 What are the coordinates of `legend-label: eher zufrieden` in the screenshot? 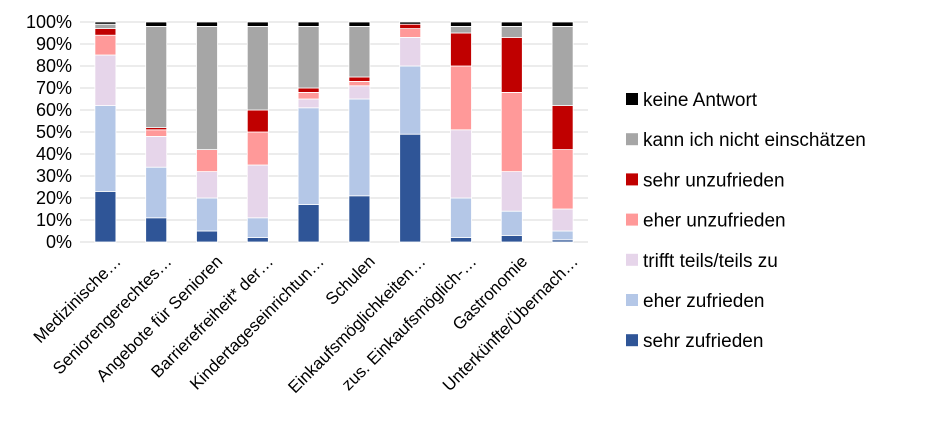 It's located at (703, 301).